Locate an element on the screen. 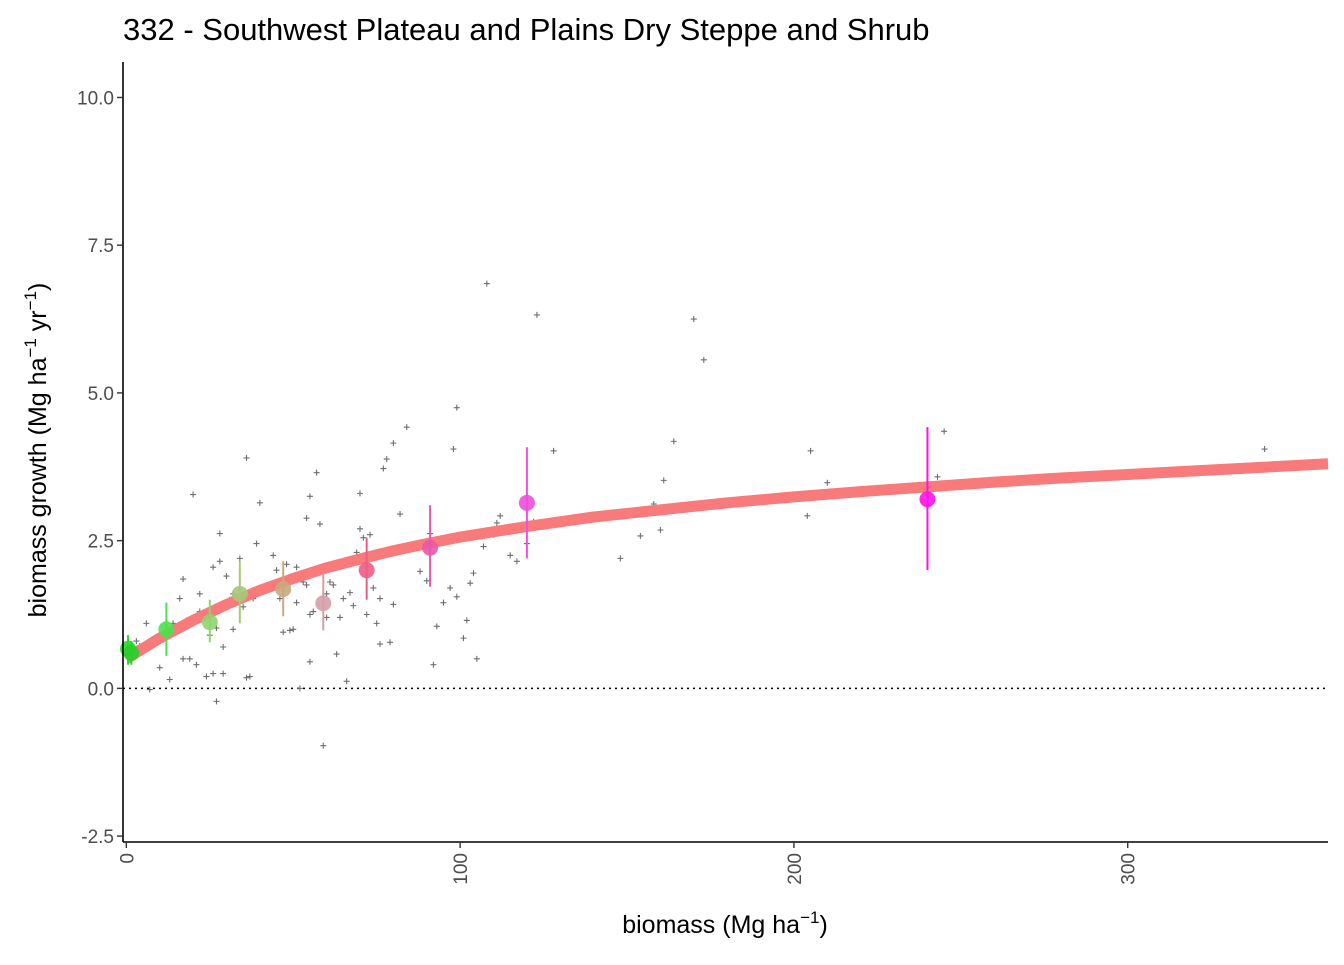  y-tick-label: 5.0 is located at coordinates (101, 394).